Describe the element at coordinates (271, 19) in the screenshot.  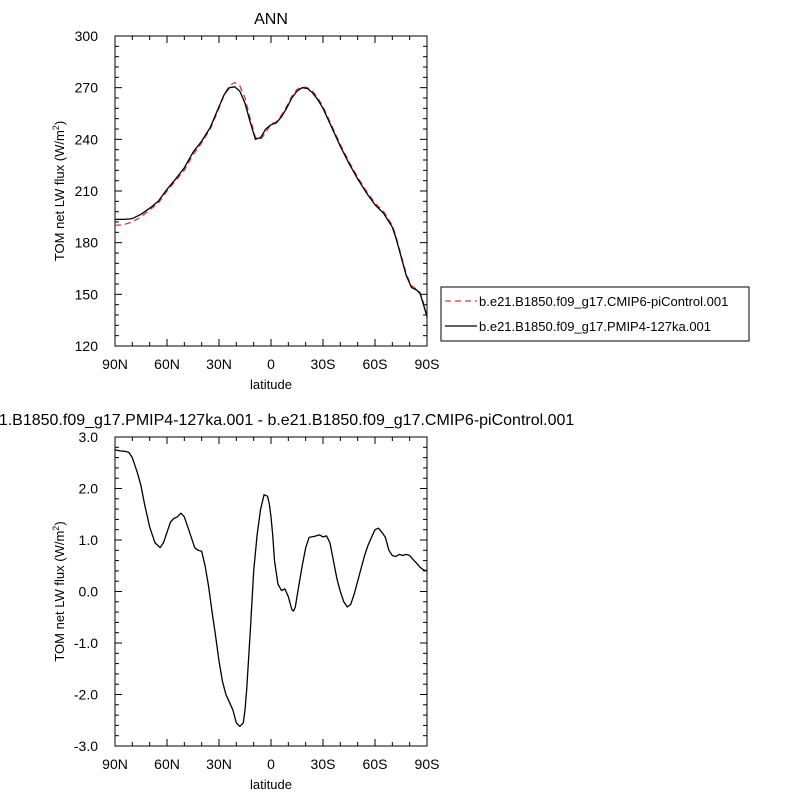
I see `panel-title: ANN` at that location.